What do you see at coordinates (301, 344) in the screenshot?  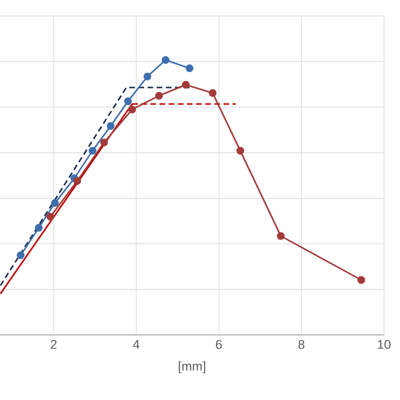 I see `x-tick-label: 8` at bounding box center [301, 344].